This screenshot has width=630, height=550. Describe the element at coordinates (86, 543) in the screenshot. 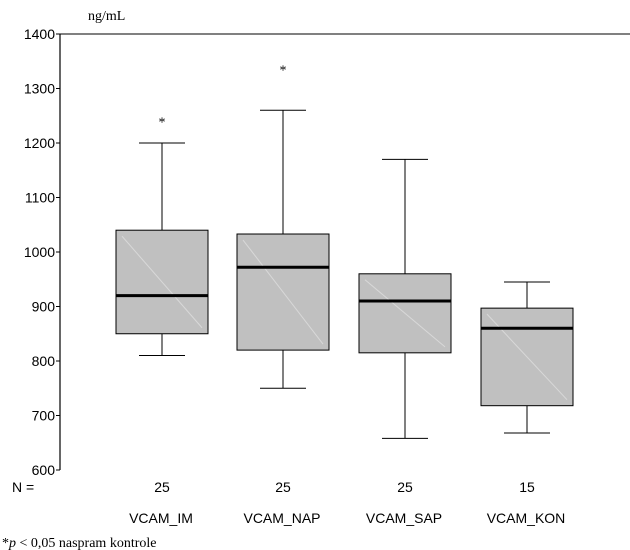

I see `footnote-text: < 0,05 naspram kontrole` at that location.